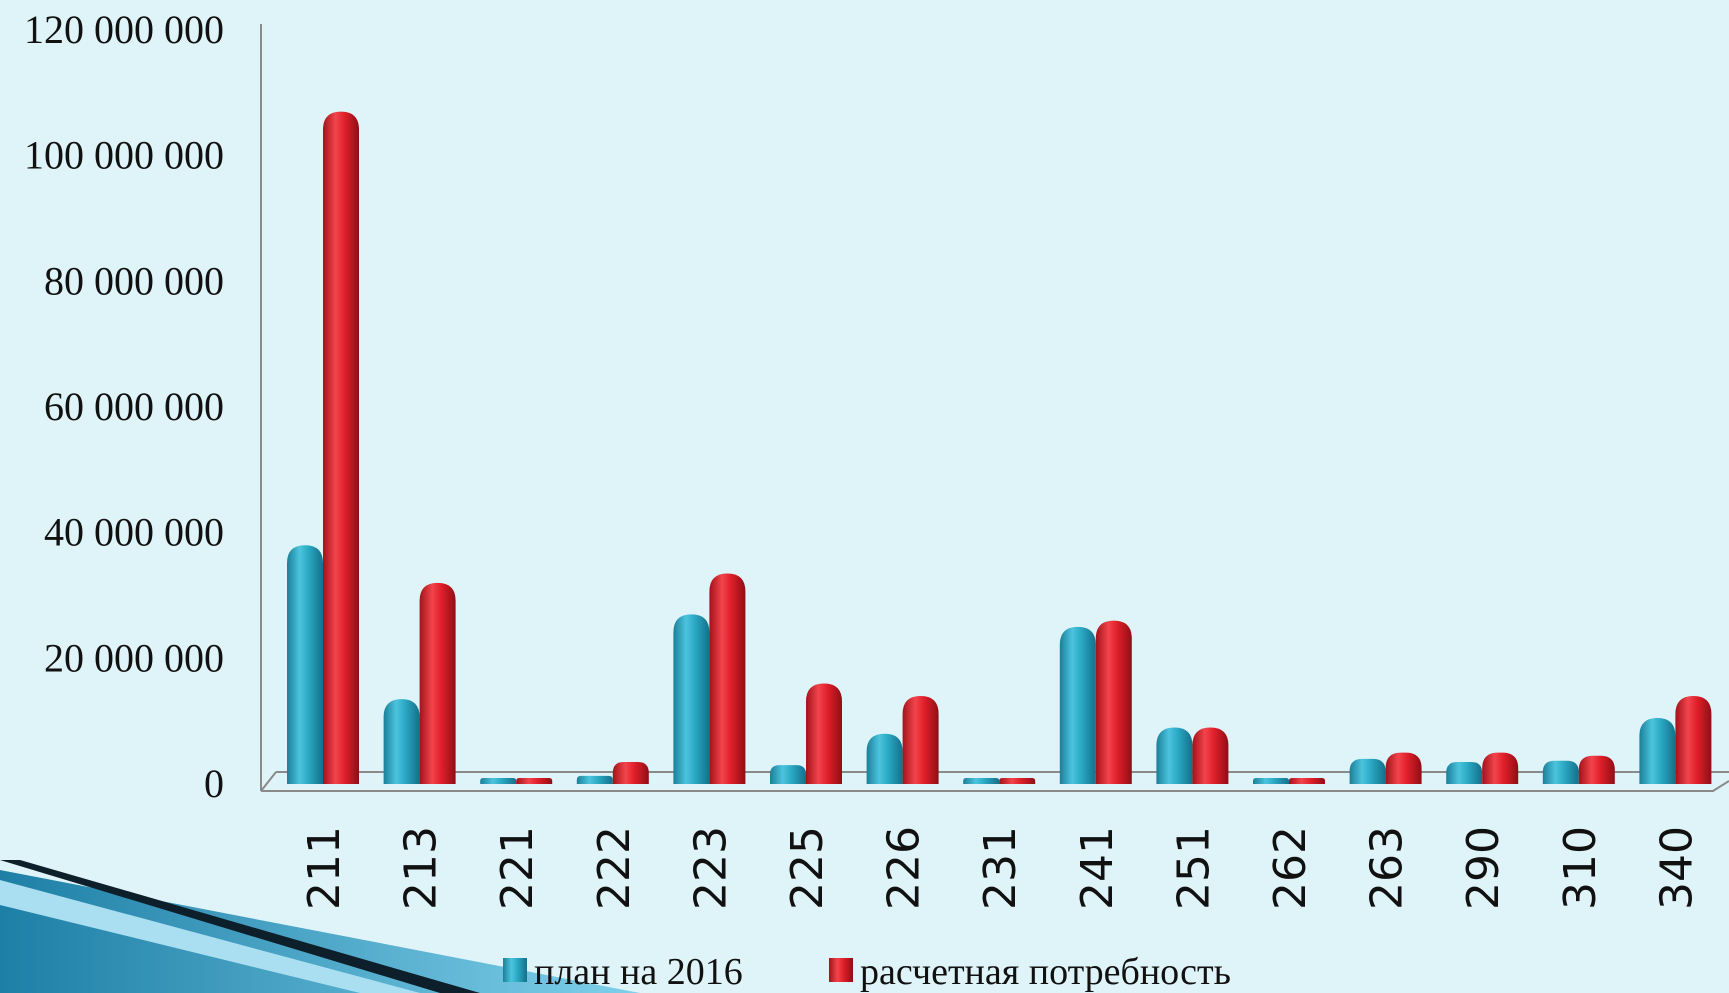  Describe the element at coordinates (1193, 868) in the screenshot. I see `x-tick-label: 251` at that location.